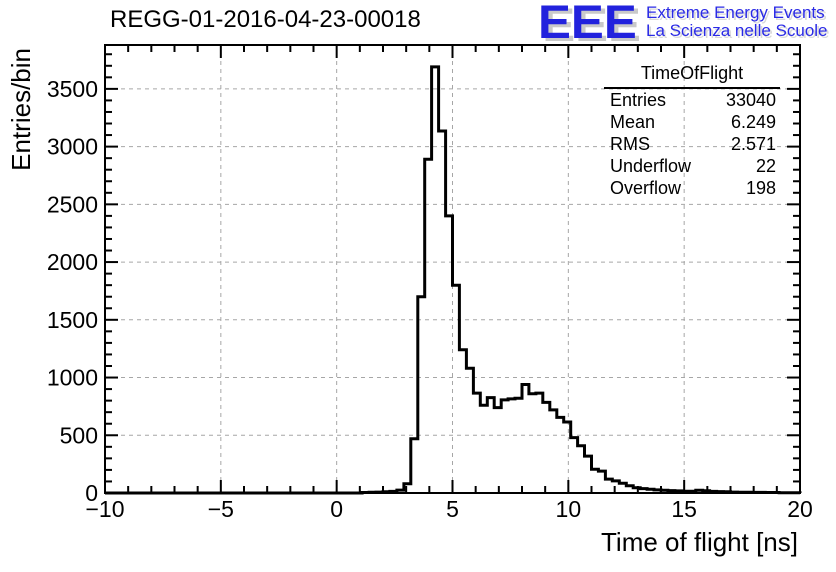 Image resolution: width=836 pixels, height=572 pixels. I want to click on y-tick-label: 2000, so click(72, 262).